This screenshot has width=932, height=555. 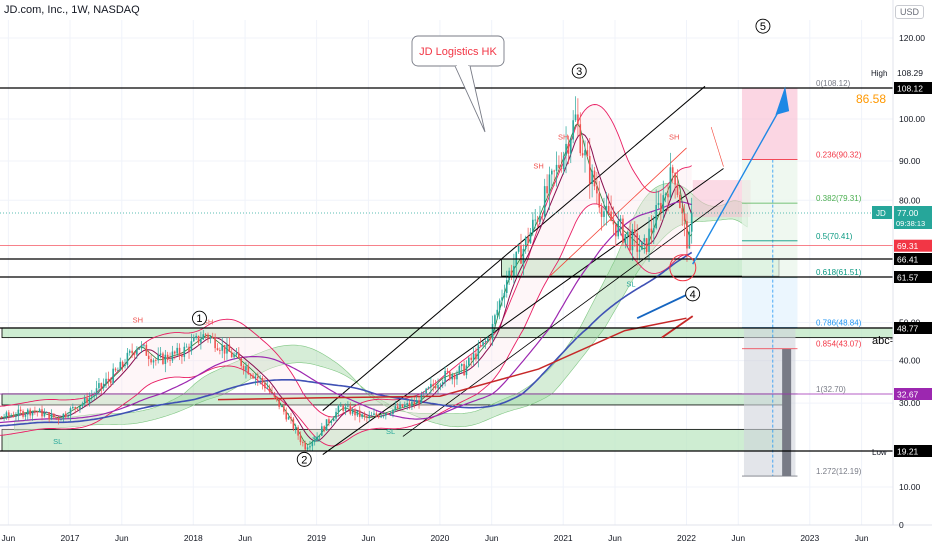 I want to click on fib-label: 0.786(48.84), so click(x=839, y=323).